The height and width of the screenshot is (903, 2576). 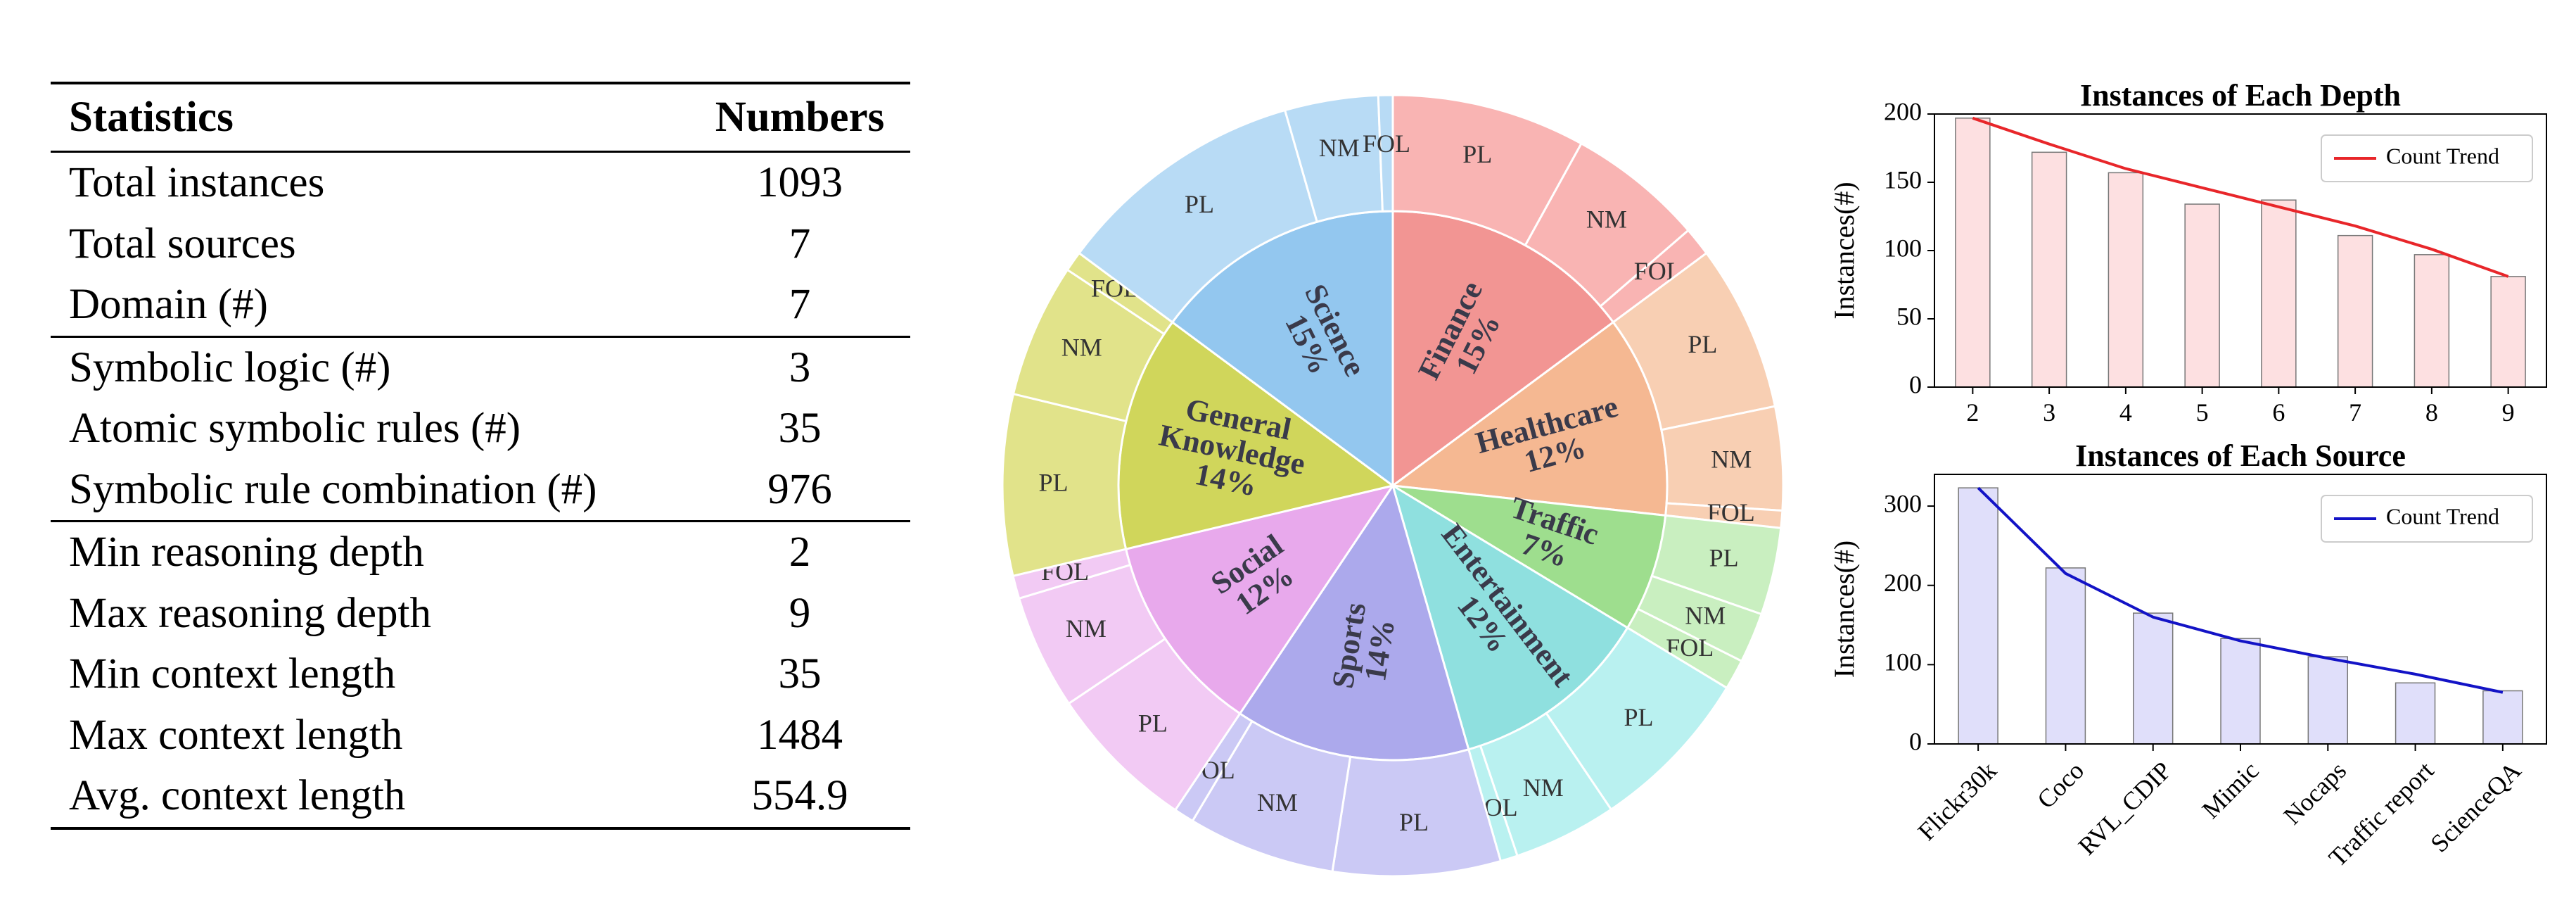 What do you see at coordinates (480, 245) in the screenshot?
I see `table-row: Total sources 7` at bounding box center [480, 245].